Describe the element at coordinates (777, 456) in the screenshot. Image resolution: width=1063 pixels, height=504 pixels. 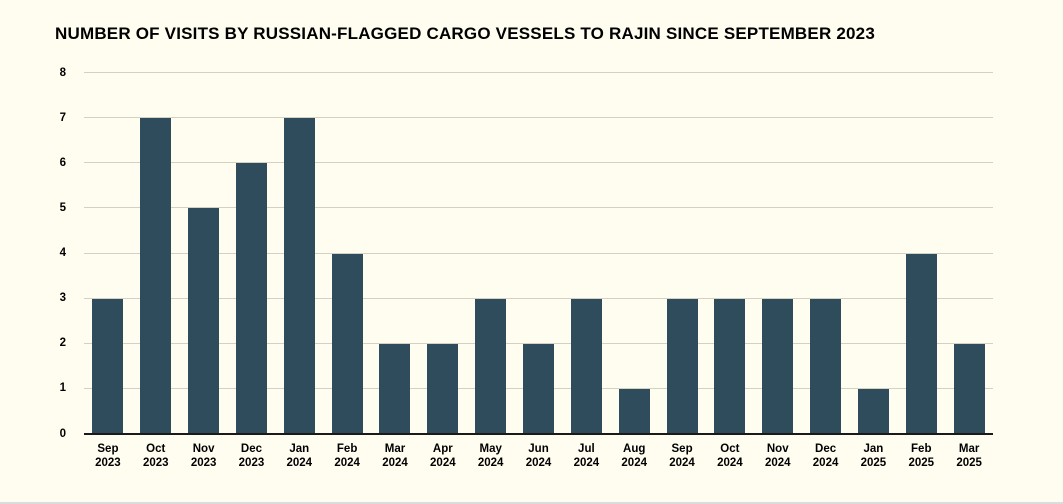
I see `x-tick-label-nov-2024: Nov 2024` at that location.